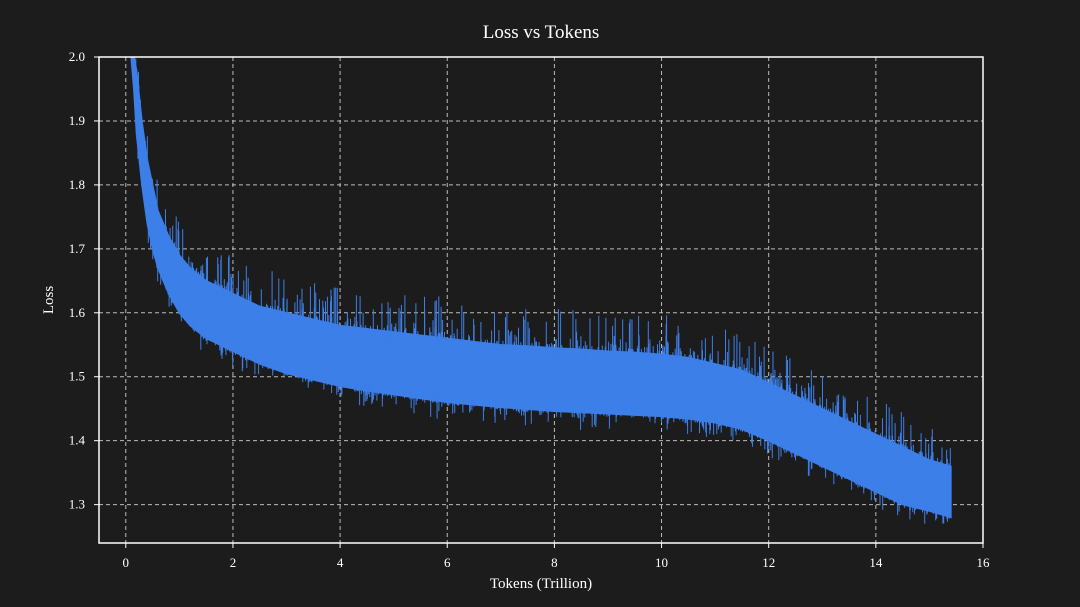  Describe the element at coordinates (77, 504) in the screenshot. I see `y-tick-label: 1.3` at that location.